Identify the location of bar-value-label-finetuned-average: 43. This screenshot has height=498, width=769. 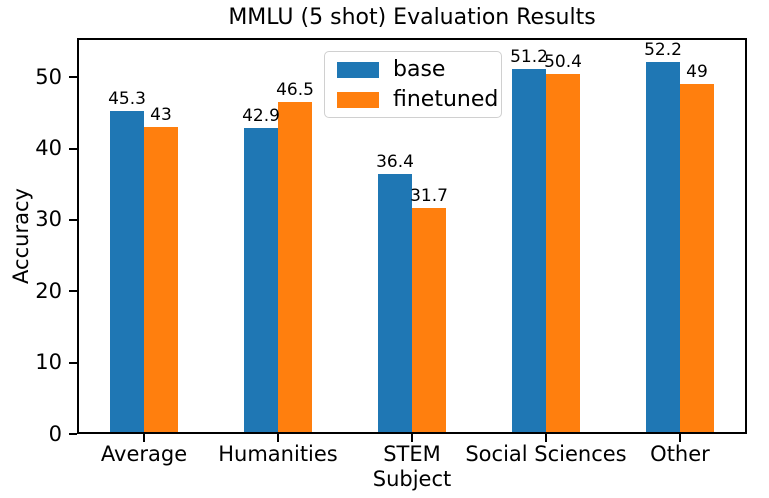
(161, 115).